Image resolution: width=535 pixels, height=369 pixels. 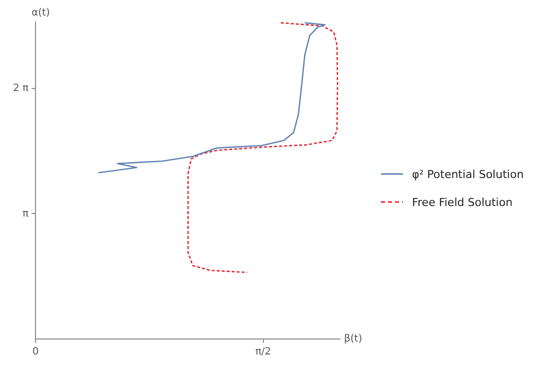 I want to click on y-tick-label: π, so click(x=25, y=214).